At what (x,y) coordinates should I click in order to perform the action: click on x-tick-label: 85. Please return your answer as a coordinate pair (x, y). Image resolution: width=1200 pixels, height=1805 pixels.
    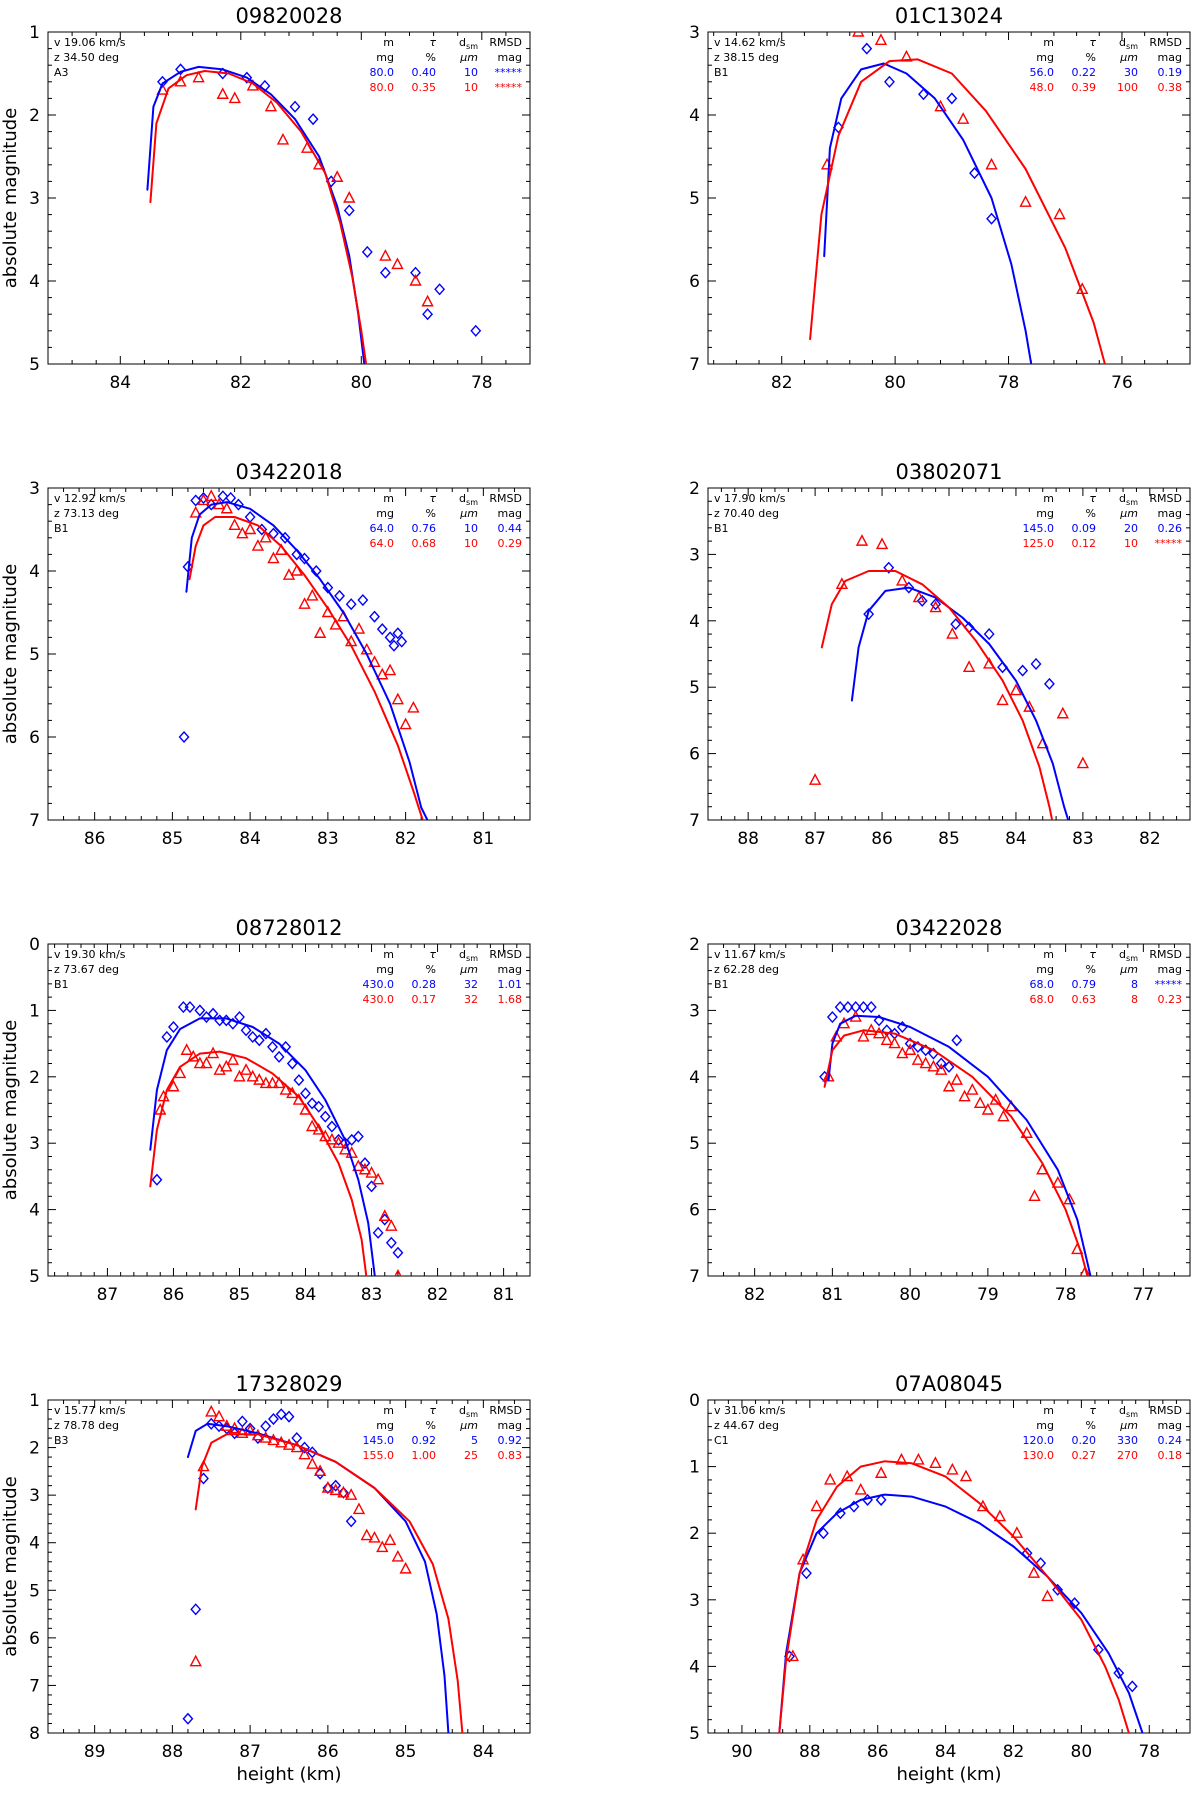
    Looking at the image, I should click on (173, 839).